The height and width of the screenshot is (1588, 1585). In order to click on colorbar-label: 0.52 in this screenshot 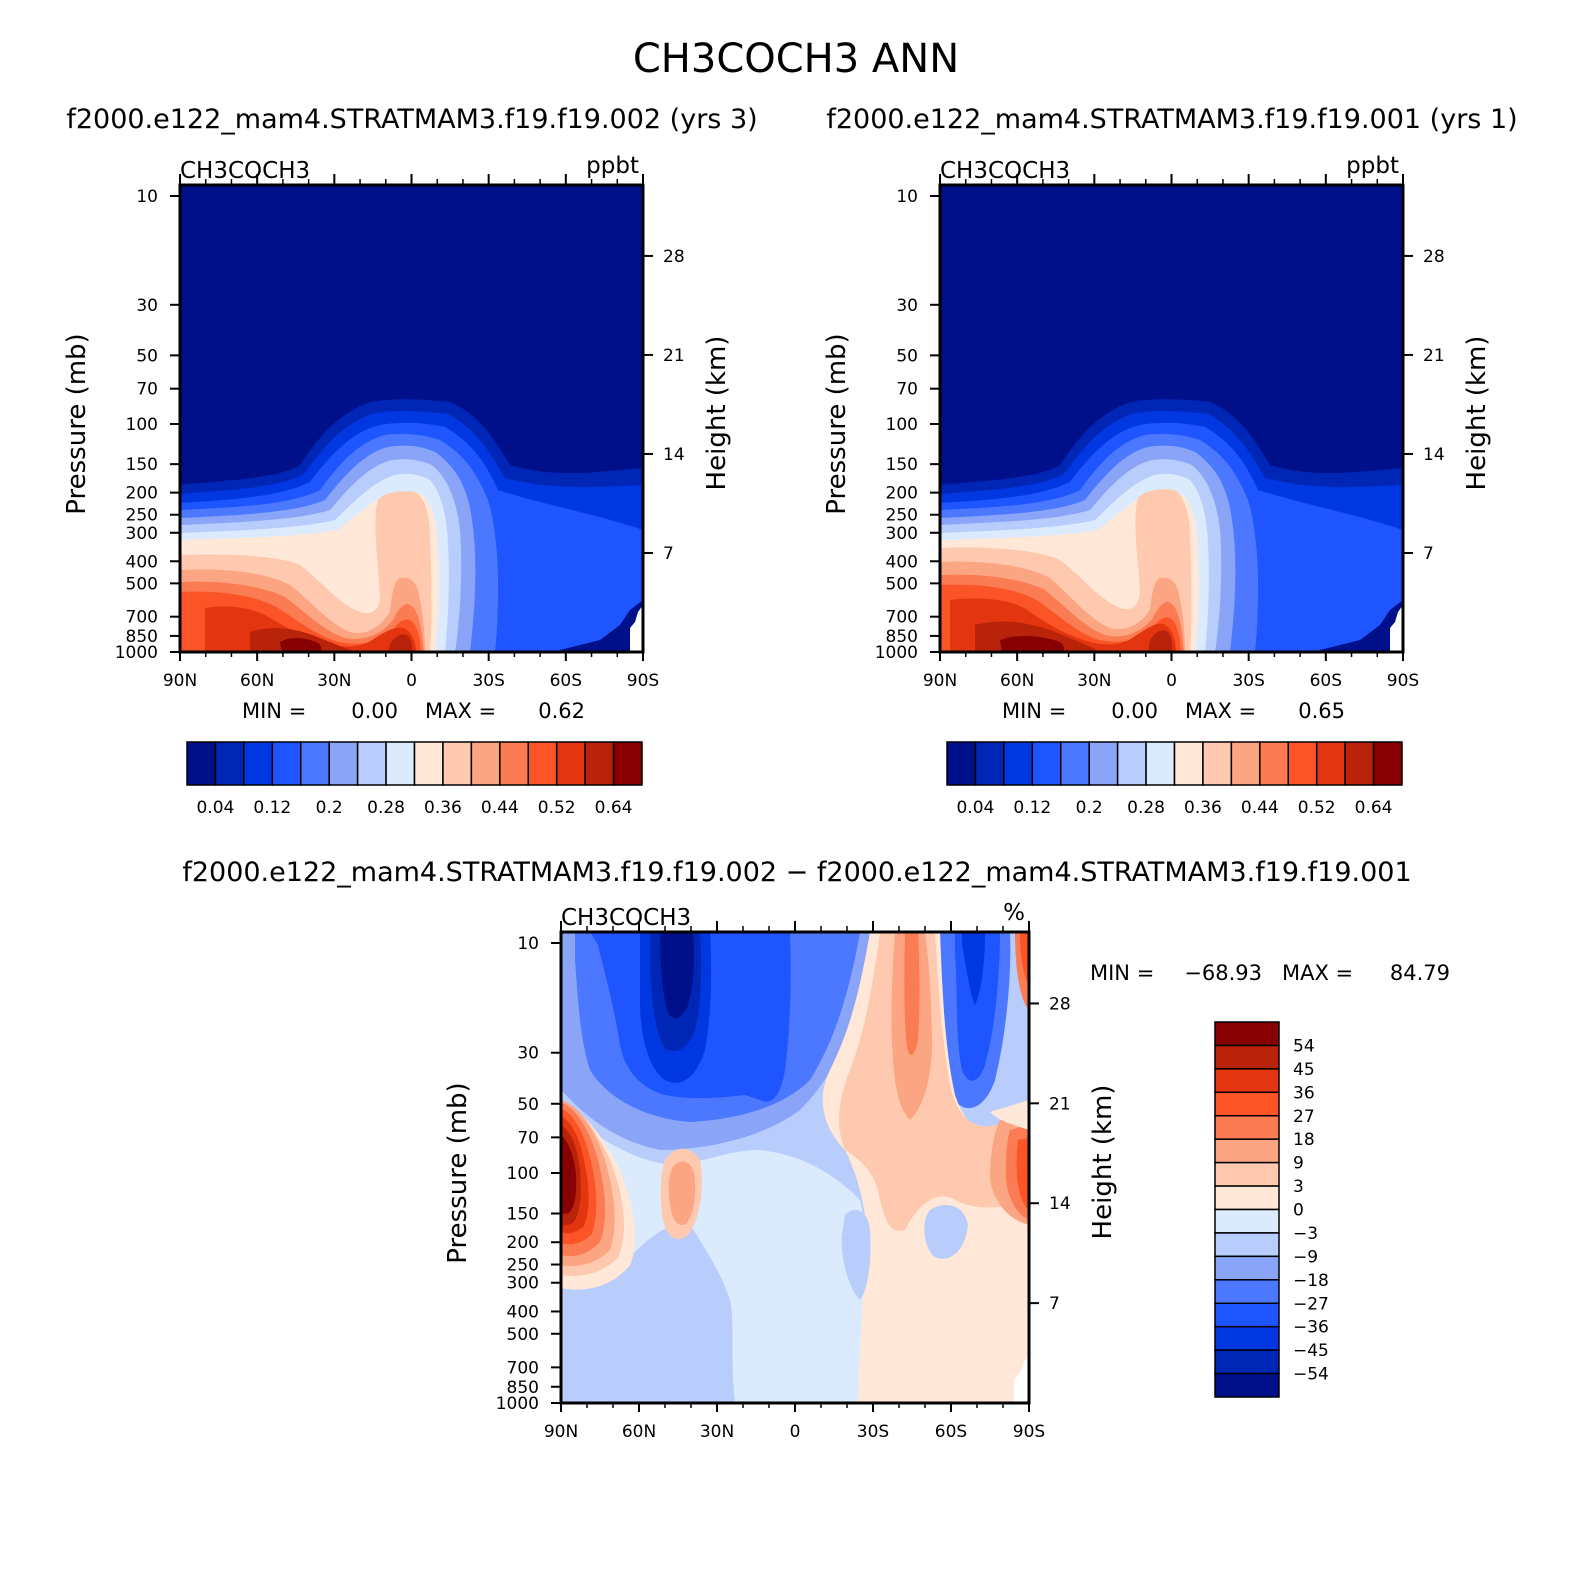, I will do `click(1317, 808)`.